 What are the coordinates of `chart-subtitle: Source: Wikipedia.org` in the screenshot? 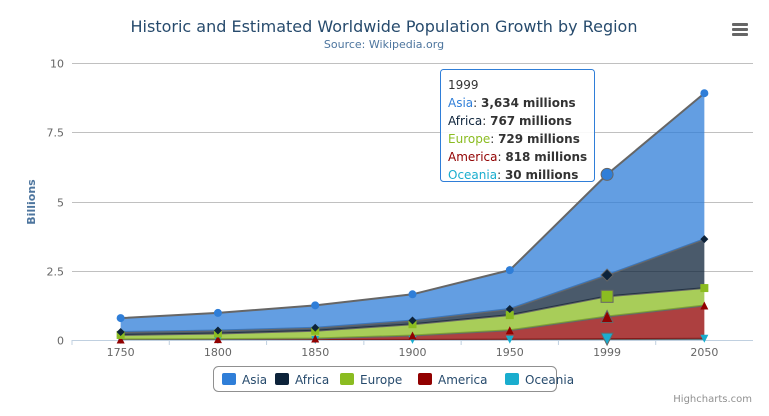 It's located at (384, 44).